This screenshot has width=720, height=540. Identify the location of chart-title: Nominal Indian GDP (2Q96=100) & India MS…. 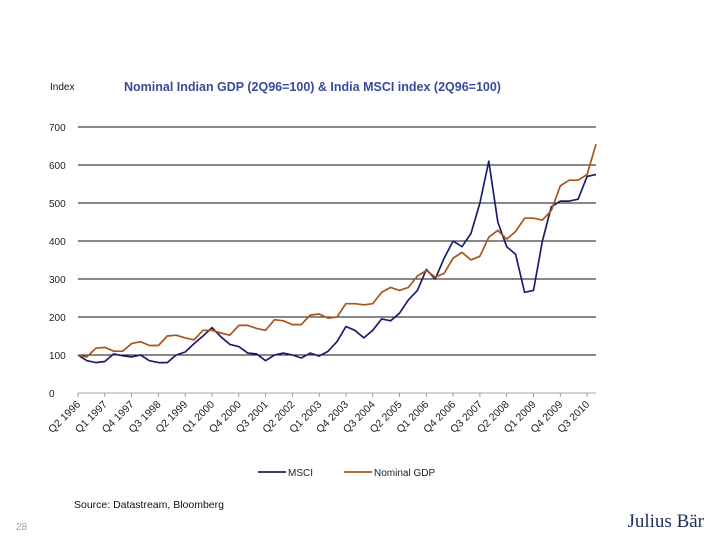
(312, 87).